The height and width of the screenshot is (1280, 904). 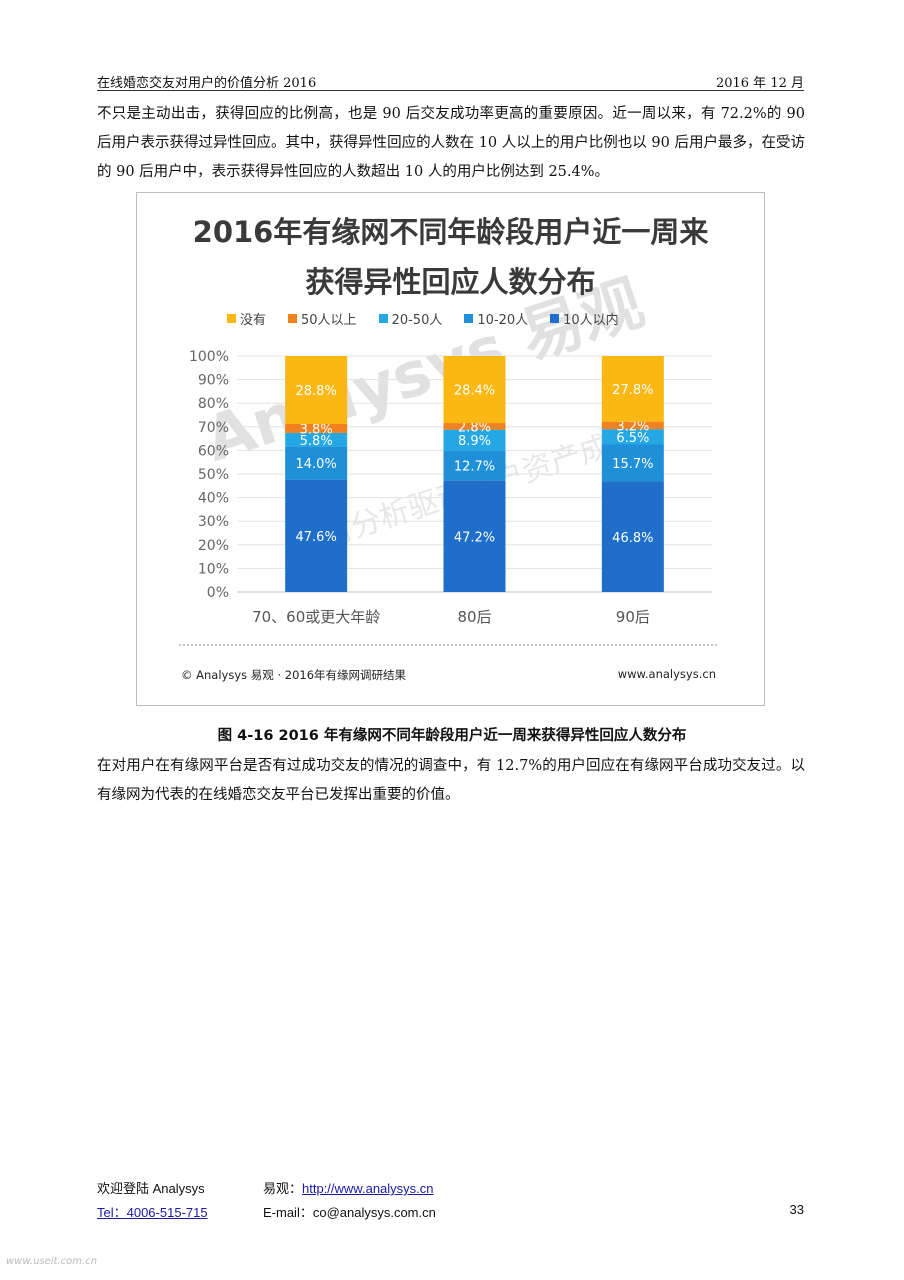 What do you see at coordinates (633, 617) in the screenshot?
I see `x-tick-label: 90后` at bounding box center [633, 617].